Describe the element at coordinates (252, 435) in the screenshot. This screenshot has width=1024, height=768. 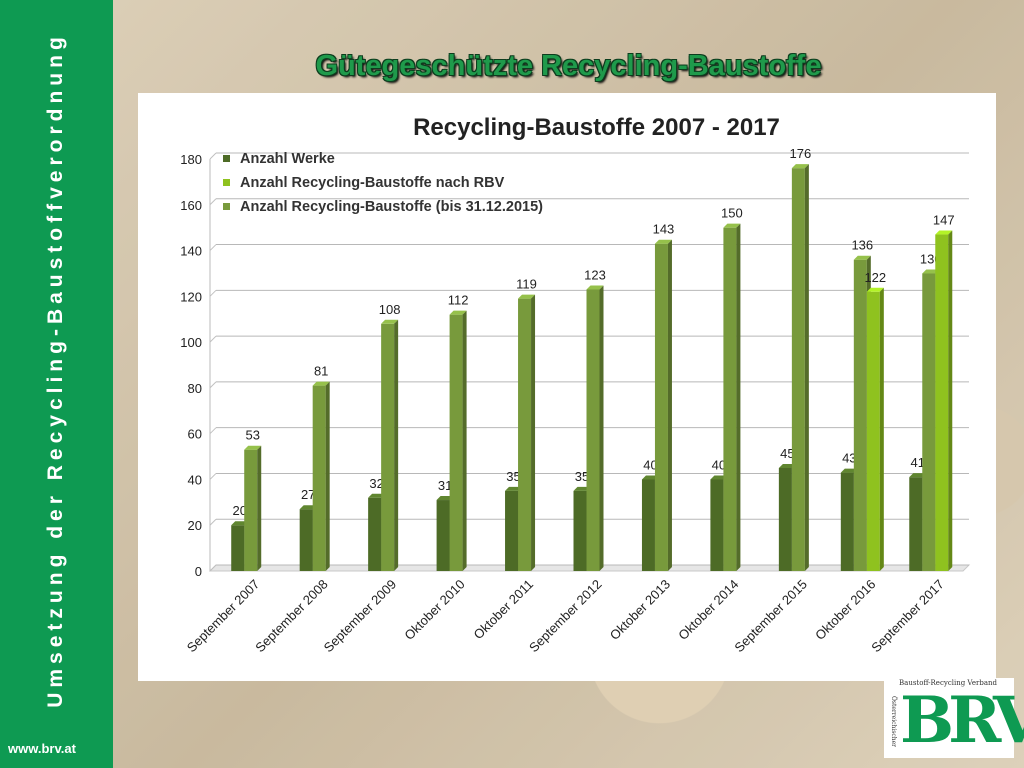
I see `data-label: 53` at that location.